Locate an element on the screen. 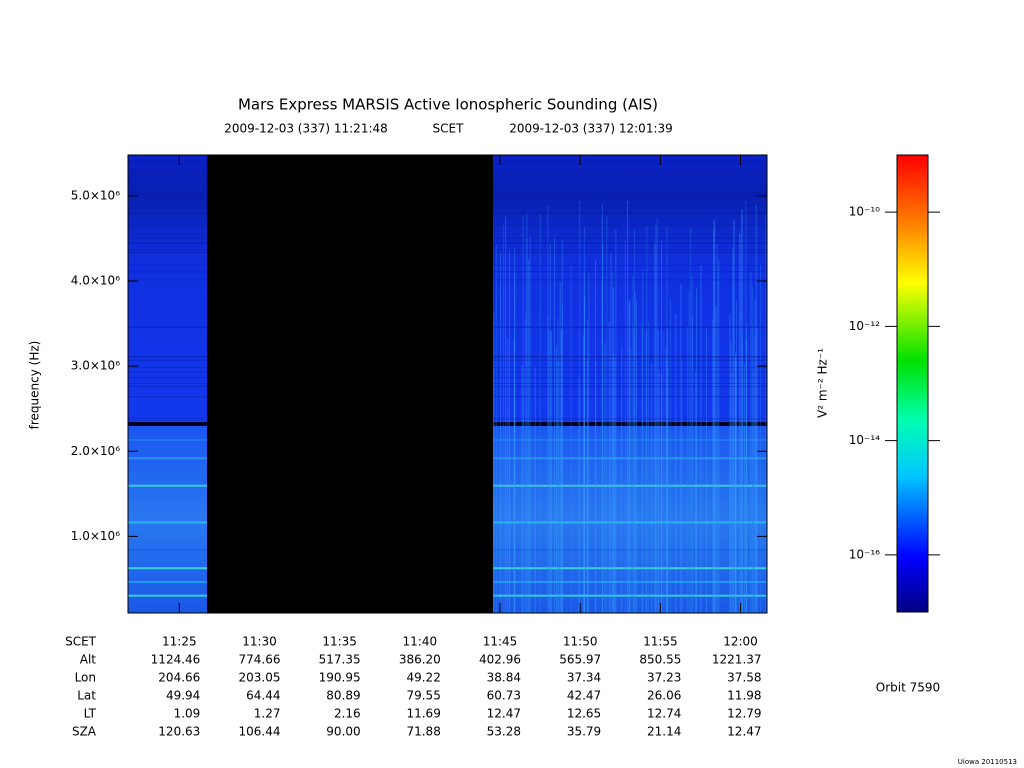 This screenshot has width=1024, height=768. ephemeris-value: 1124.46 is located at coordinates (176, 660).